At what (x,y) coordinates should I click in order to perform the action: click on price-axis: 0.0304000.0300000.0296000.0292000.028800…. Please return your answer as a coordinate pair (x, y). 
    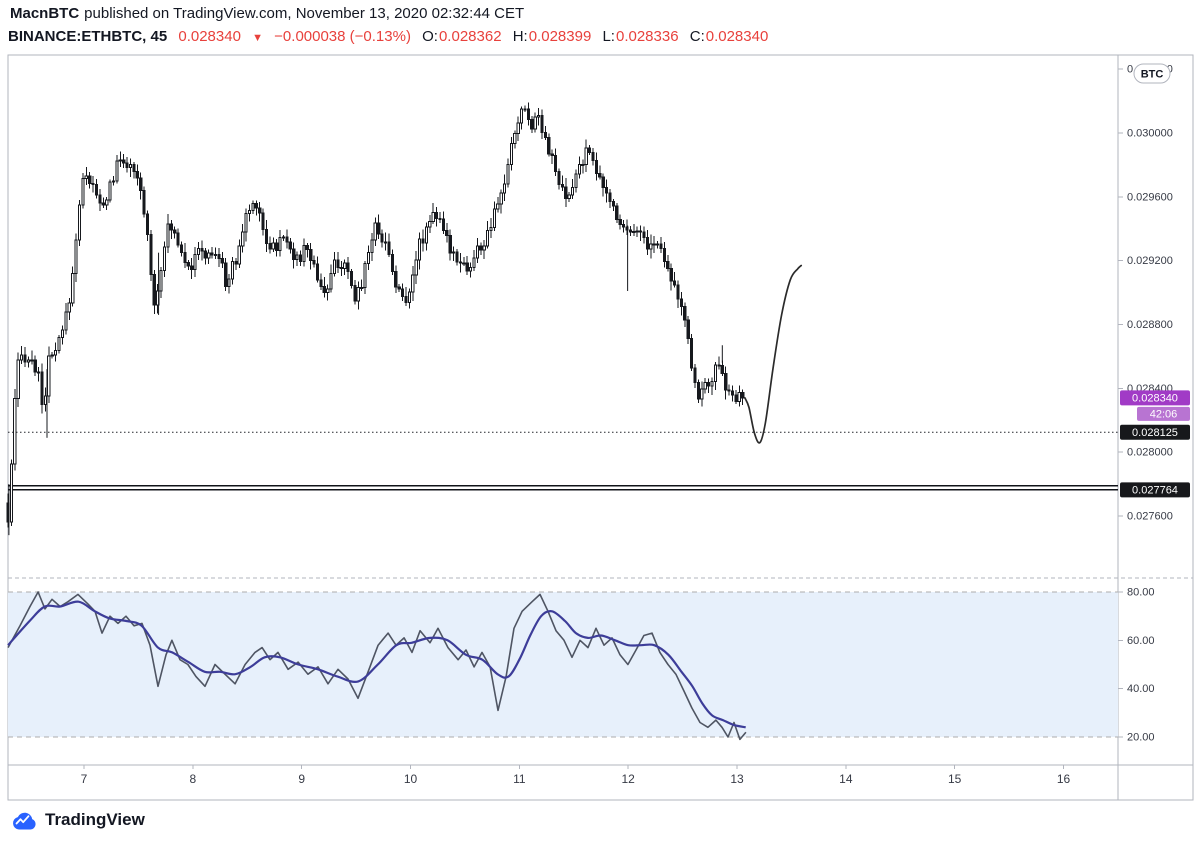
    Looking at the image, I should click on (1154, 403).